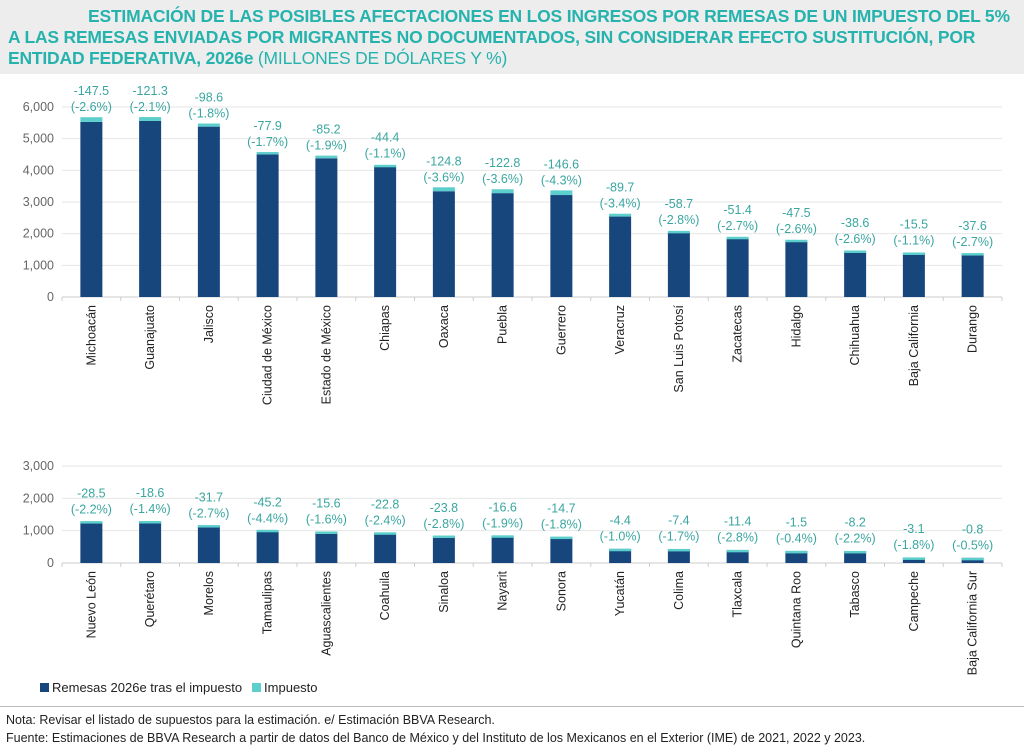 The image size is (1024, 752). I want to click on data-label-value: -77.9, so click(267, 126).